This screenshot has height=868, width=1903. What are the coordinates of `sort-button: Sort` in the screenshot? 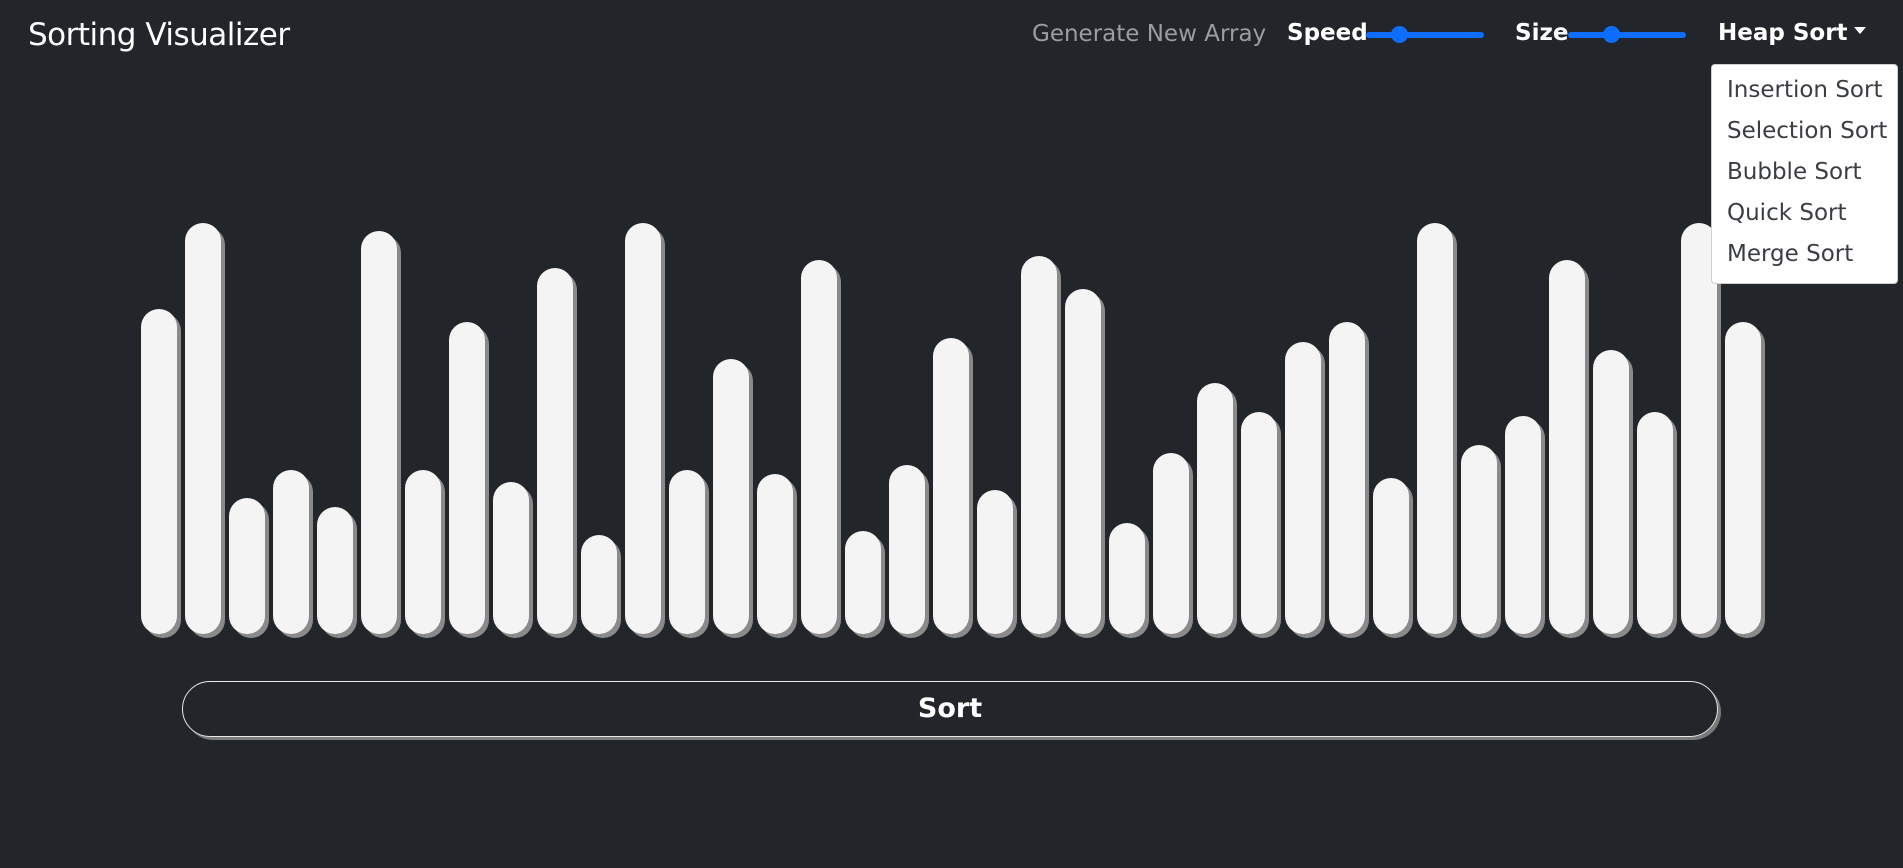 It's located at (950, 709).